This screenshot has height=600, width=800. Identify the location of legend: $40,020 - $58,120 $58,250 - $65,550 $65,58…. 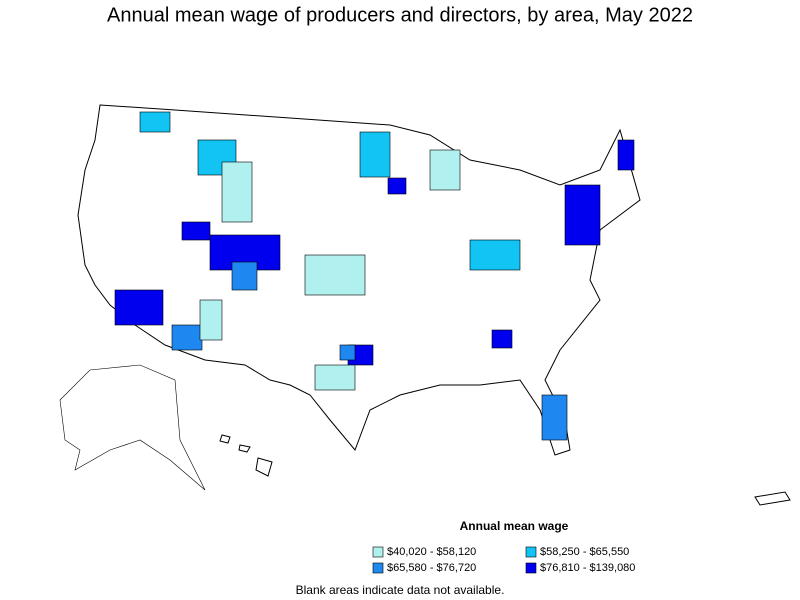
(503, 560).